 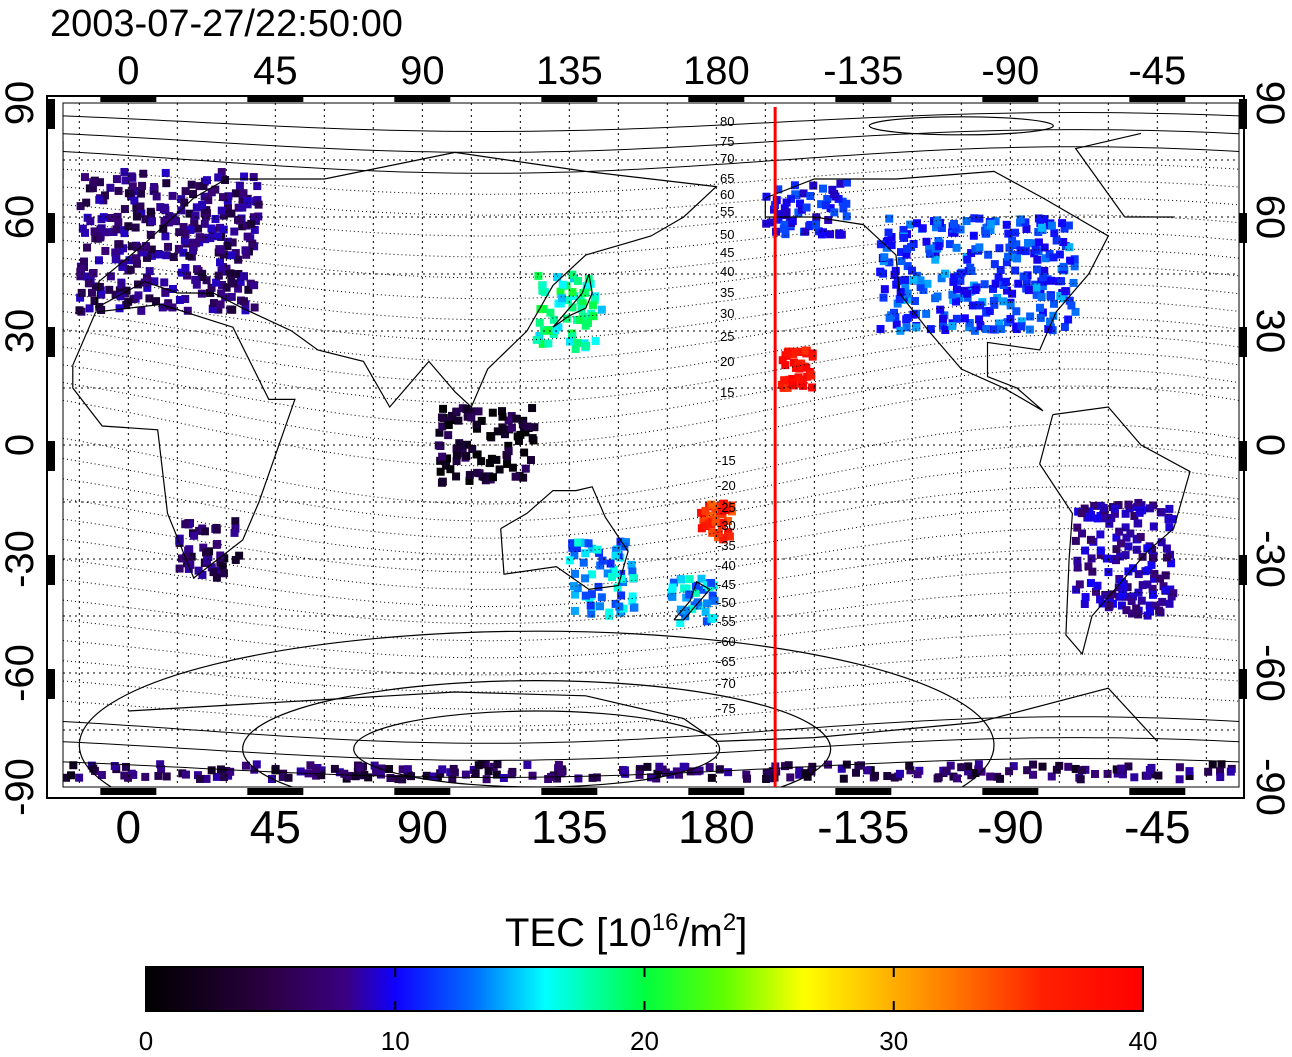 What do you see at coordinates (1270, 445) in the screenshot?
I see `right-latitude-tick: 0` at bounding box center [1270, 445].